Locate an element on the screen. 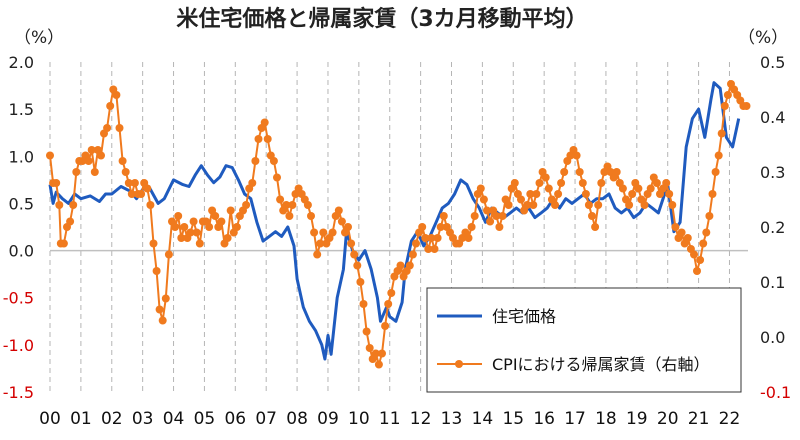 This screenshot has width=800, height=440. x-tick-label: 08 is located at coordinates (297, 419).